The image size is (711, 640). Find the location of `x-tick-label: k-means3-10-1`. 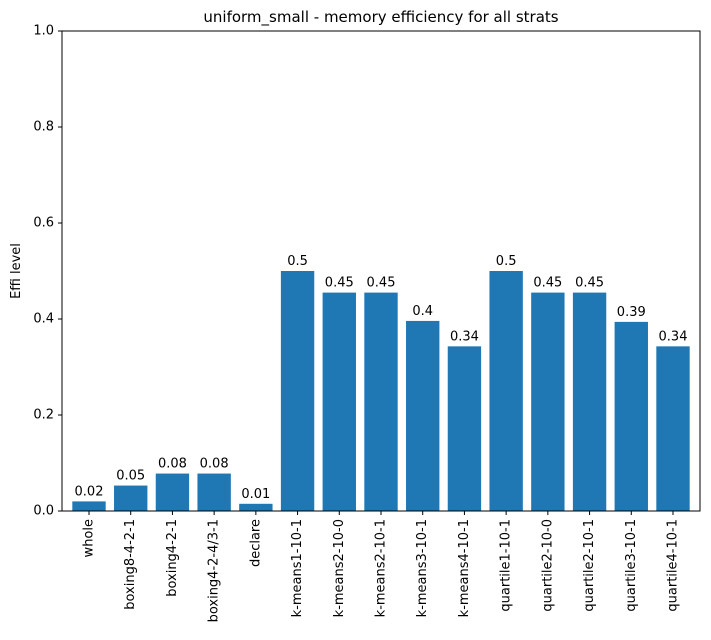

x-tick-label: k-means3-10-1 is located at coordinates (422, 568).